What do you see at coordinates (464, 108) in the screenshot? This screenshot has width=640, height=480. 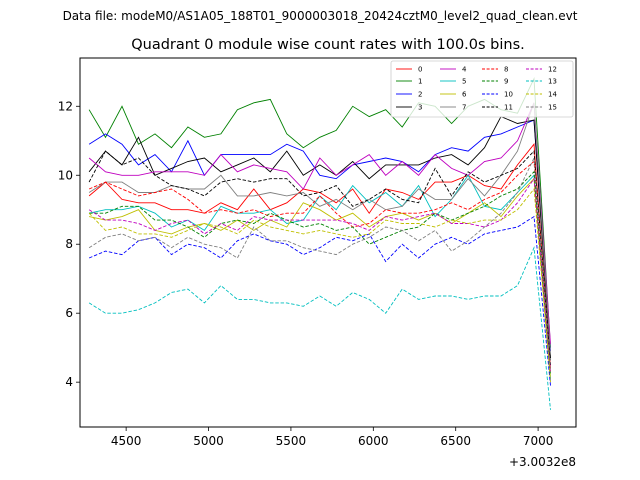 I see `legend-label-7: 7` at bounding box center [464, 108].